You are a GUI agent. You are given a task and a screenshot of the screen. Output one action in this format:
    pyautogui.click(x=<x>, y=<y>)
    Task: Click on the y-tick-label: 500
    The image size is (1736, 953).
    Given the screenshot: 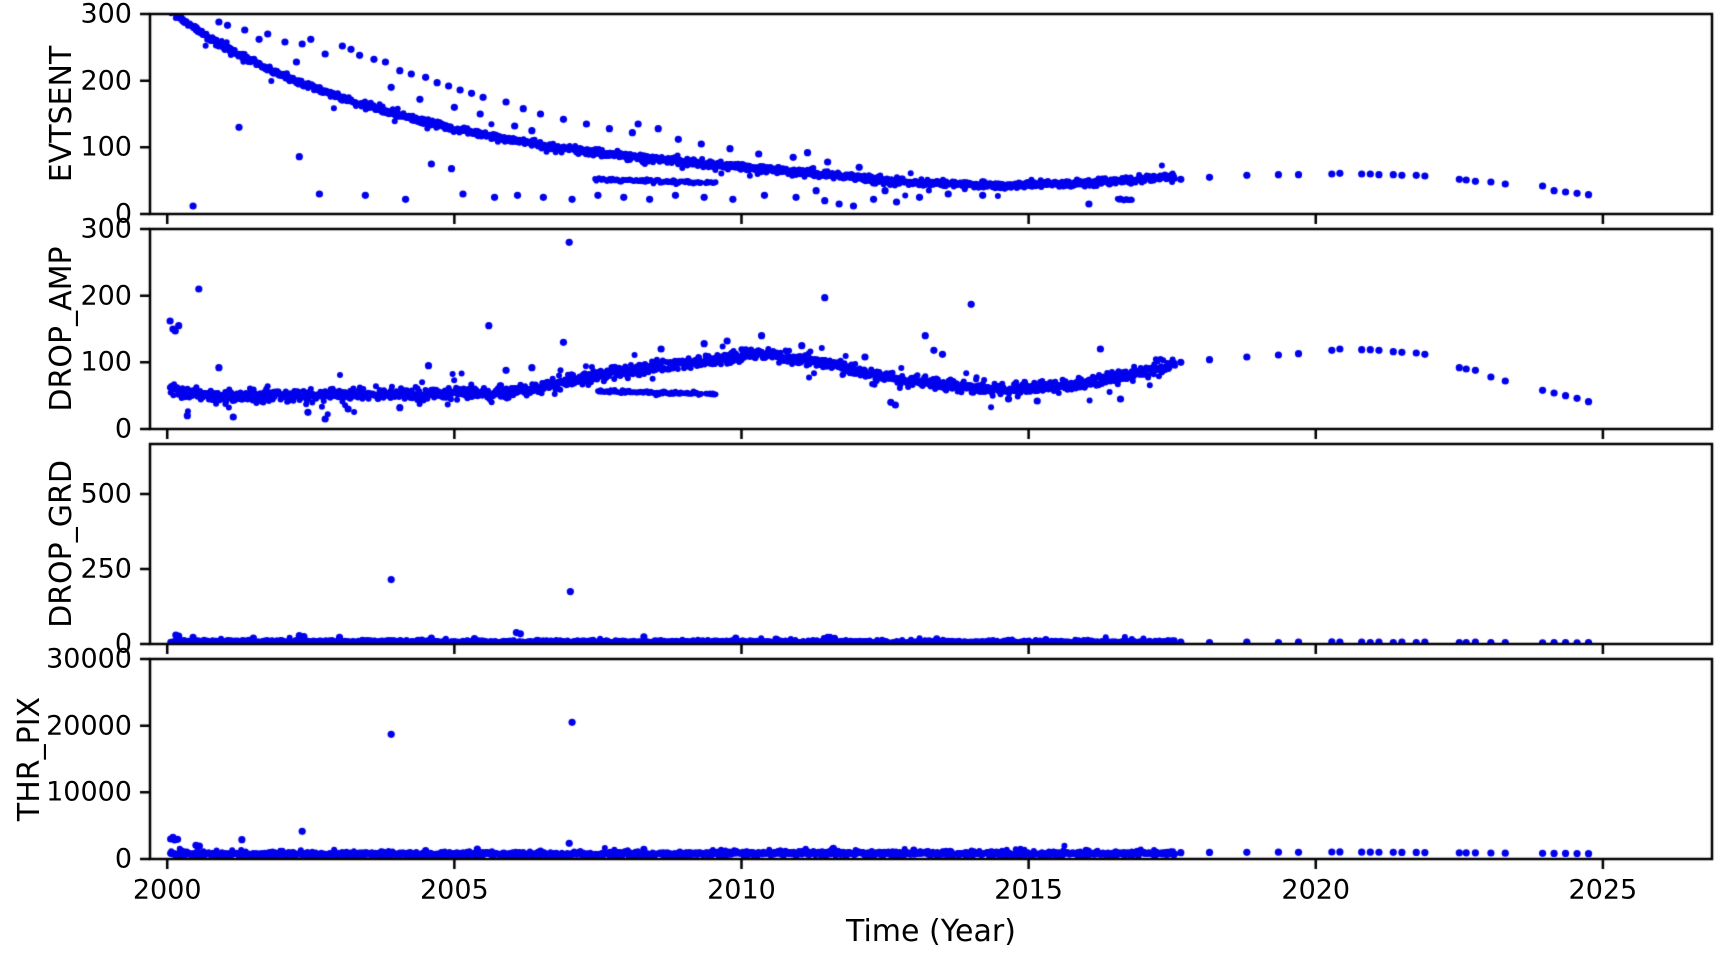 What is the action you would take?
    pyautogui.click(x=106, y=494)
    